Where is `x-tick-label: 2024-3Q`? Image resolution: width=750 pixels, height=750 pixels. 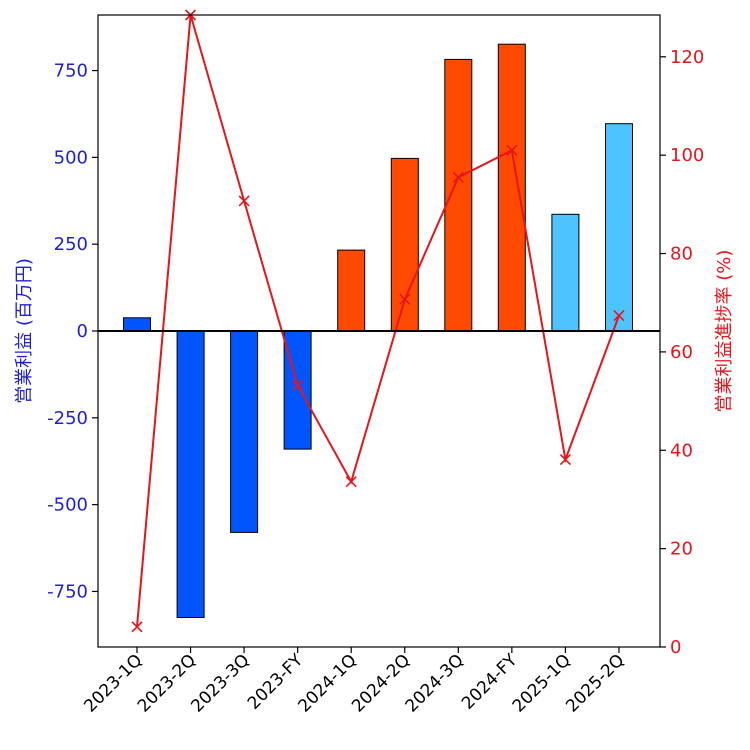 x-tick-label: 2024-3Q is located at coordinates (435, 683).